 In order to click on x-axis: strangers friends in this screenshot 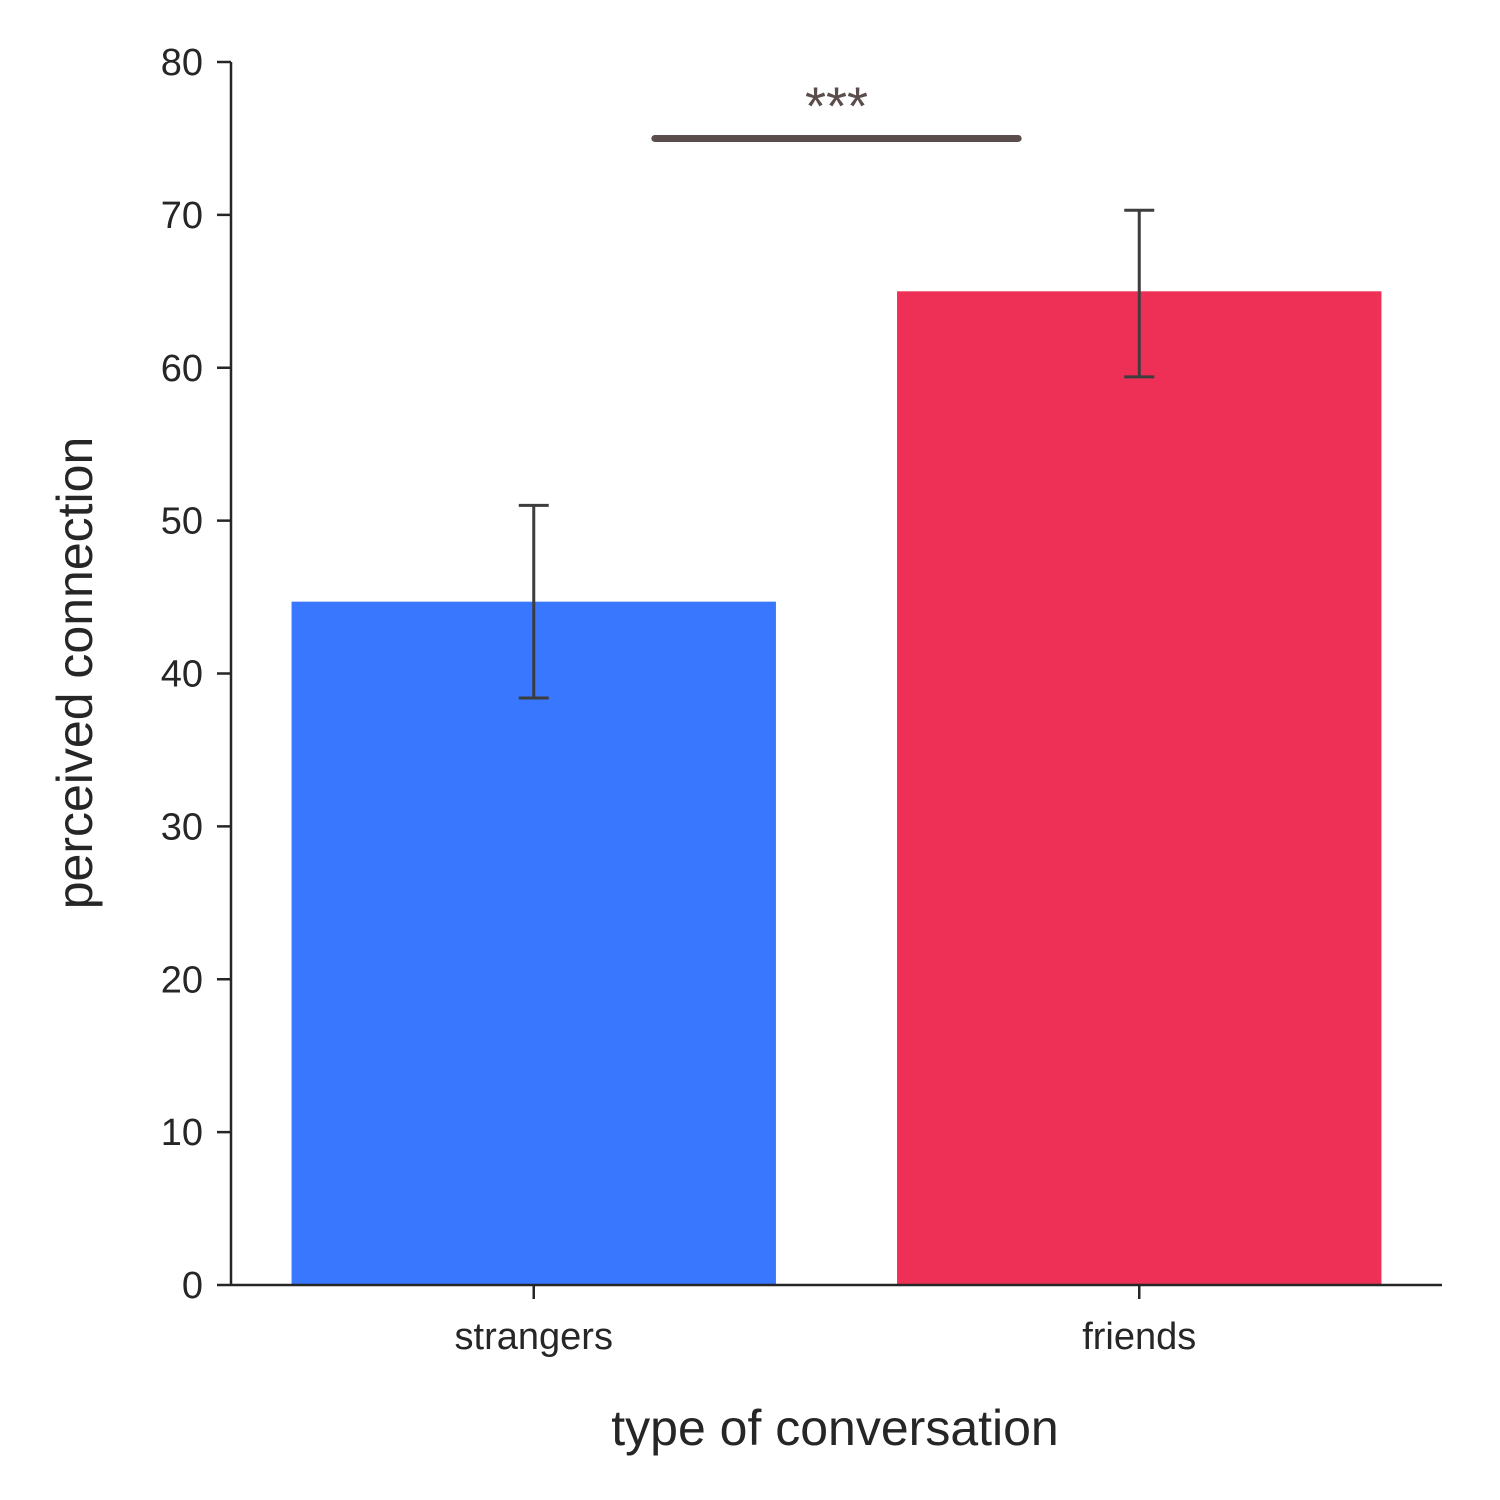, I will do `click(836, 1320)`.